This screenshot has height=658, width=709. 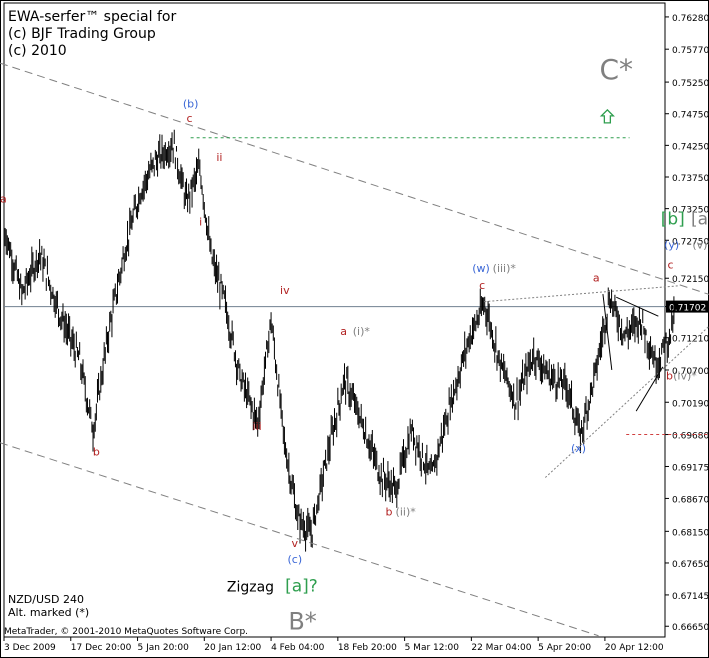 What do you see at coordinates (685, 375) in the screenshot?
I see `wave-label: (iv)*` at bounding box center [685, 375].